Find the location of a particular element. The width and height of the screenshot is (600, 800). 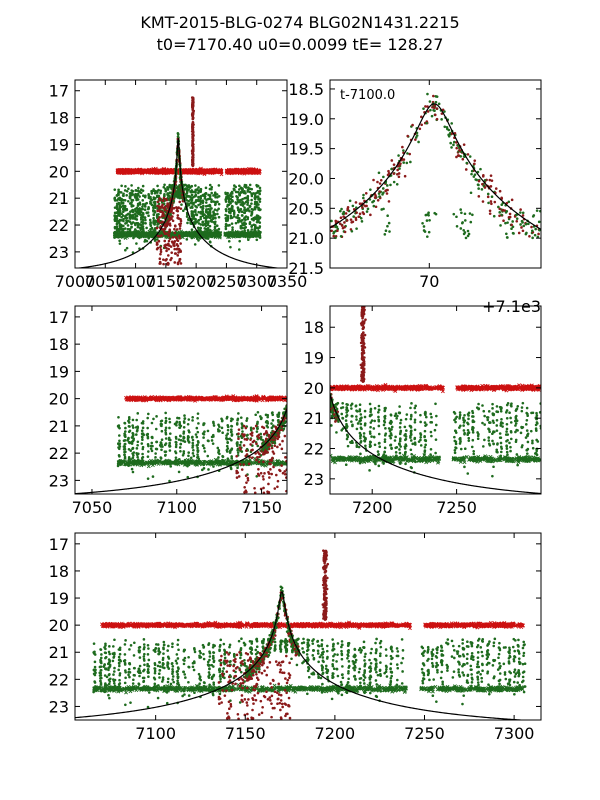

y-tick-label: 18 is located at coordinates (59, 118).